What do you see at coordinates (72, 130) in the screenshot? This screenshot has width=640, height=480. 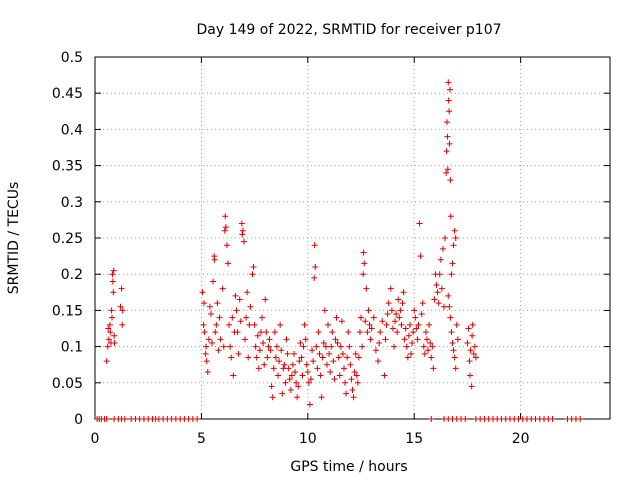 I see `y-tick-label: 0.4` at bounding box center [72, 130].